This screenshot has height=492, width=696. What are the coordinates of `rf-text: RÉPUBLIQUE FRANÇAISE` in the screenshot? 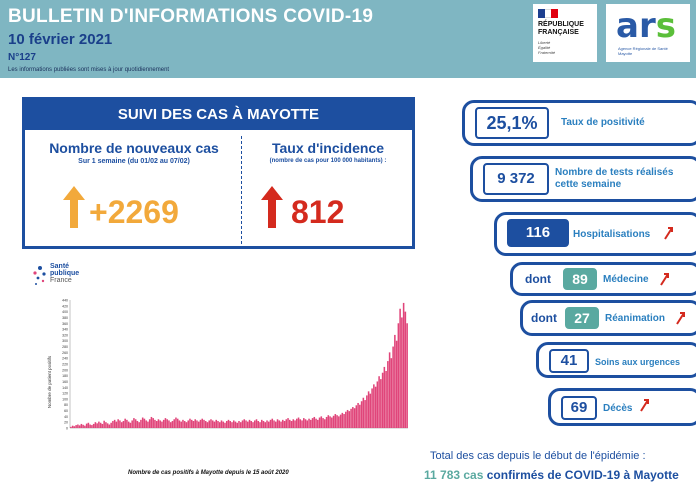 It's located at (561, 29).